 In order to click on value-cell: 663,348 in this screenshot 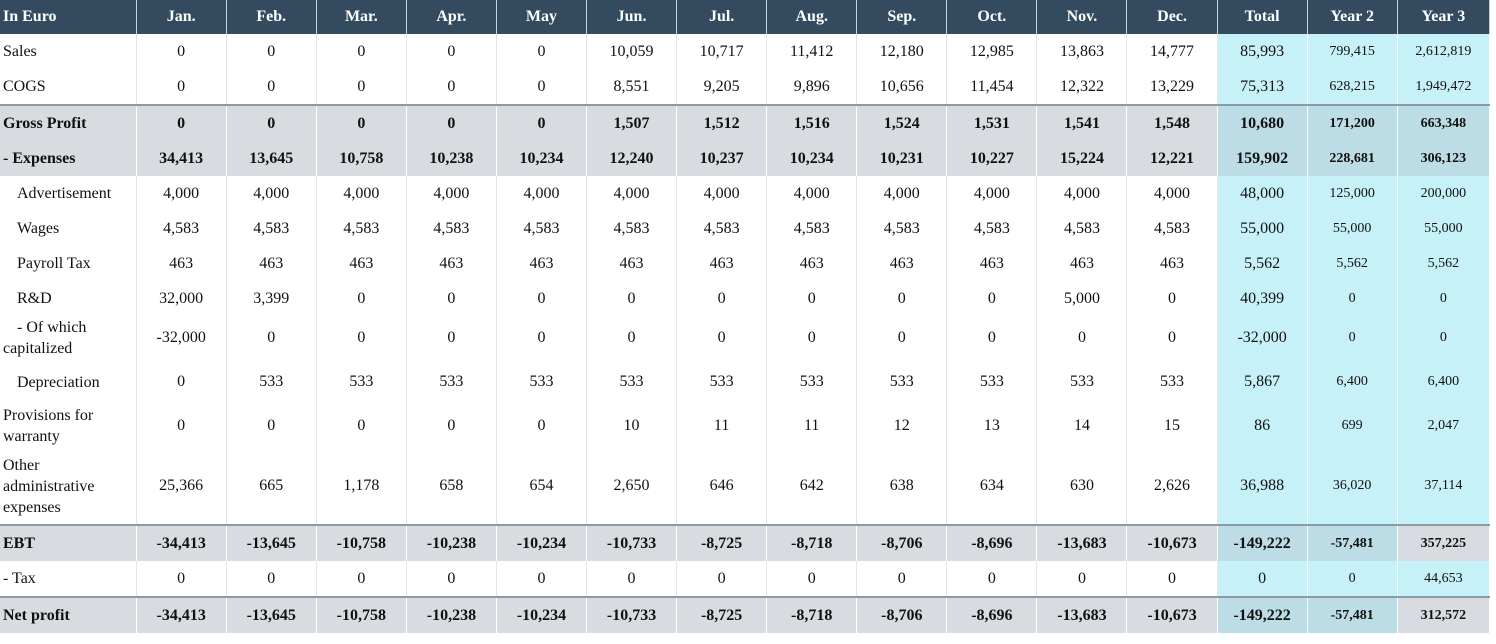, I will do `click(1444, 122)`.